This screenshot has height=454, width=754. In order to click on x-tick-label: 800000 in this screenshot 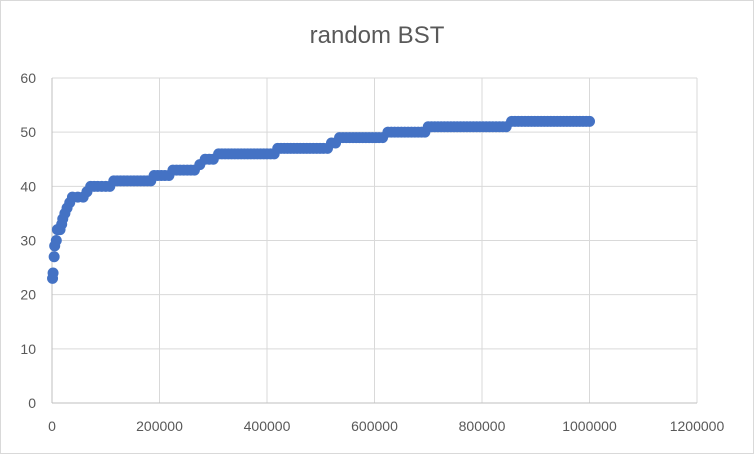, I will do `click(482, 426)`.